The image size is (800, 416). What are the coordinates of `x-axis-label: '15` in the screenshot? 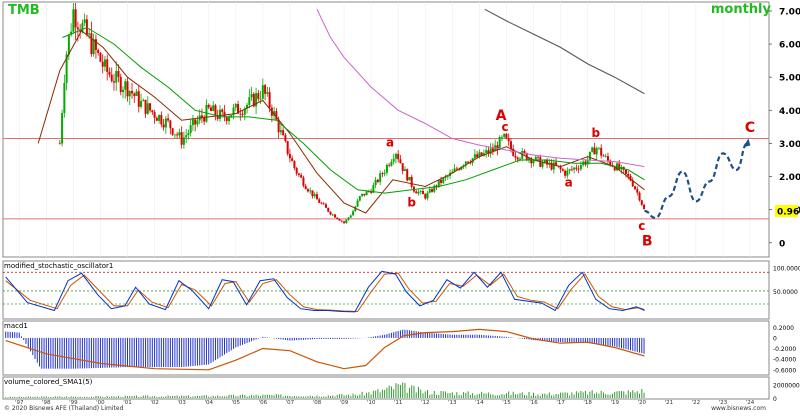 It's located at (506, 403).